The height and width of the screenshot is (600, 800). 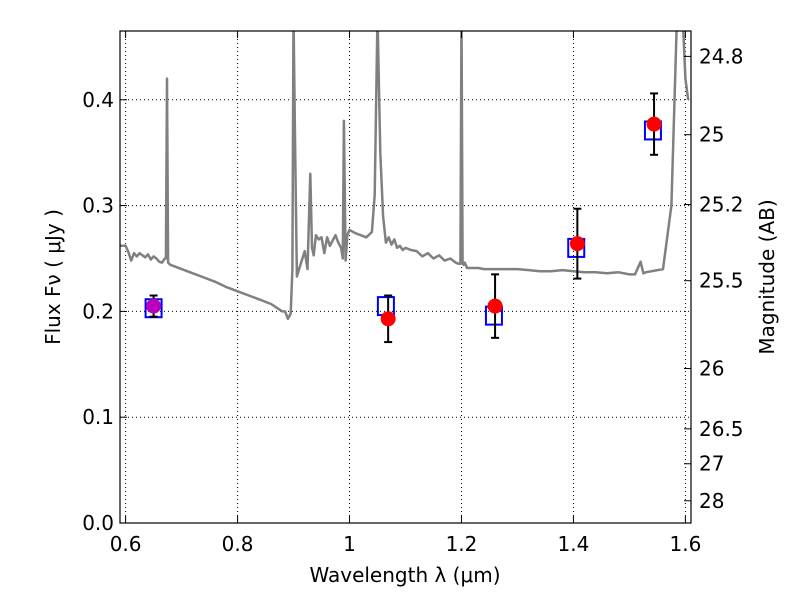 What do you see at coordinates (721, 205) in the screenshot?
I see `magnitude-tick-label: 25.2` at bounding box center [721, 205].